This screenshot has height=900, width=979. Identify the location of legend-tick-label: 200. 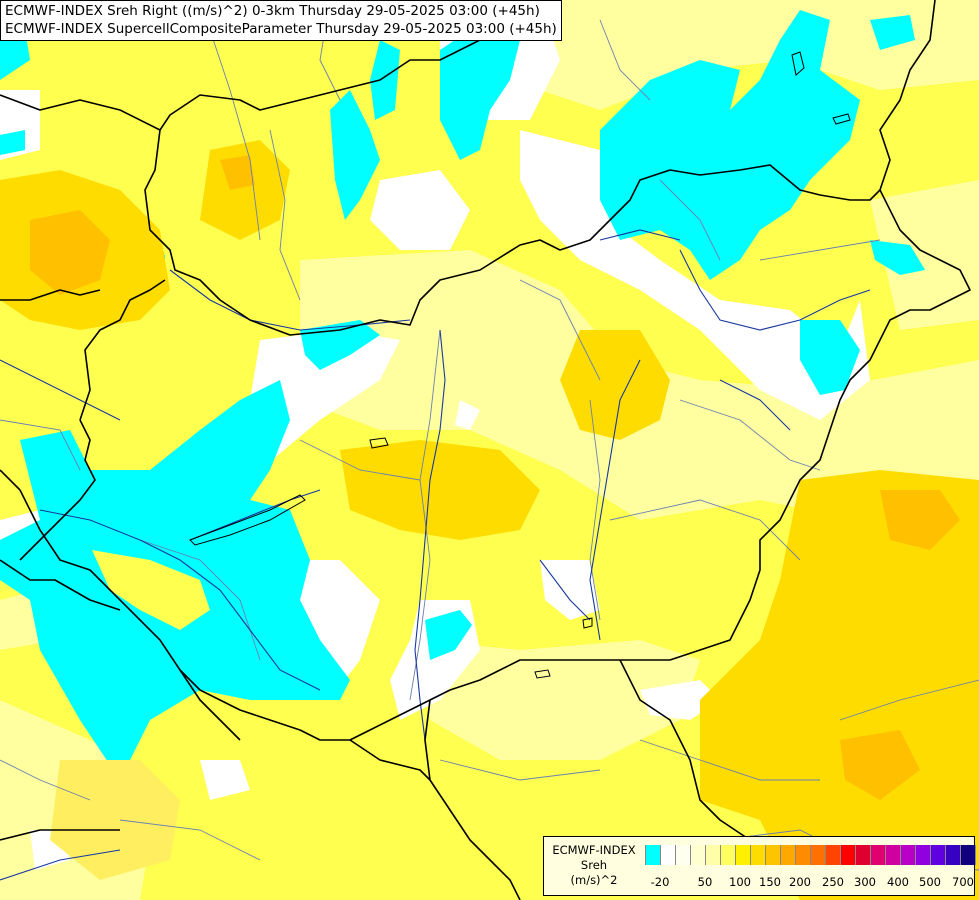
(800, 882).